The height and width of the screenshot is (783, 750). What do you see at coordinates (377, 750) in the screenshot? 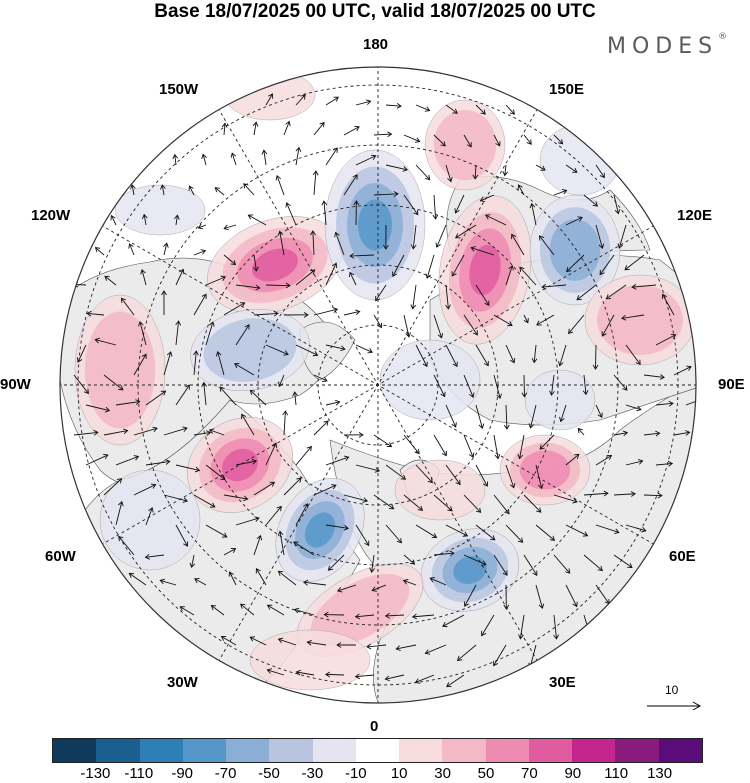
I see `colorbar` at bounding box center [377, 750].